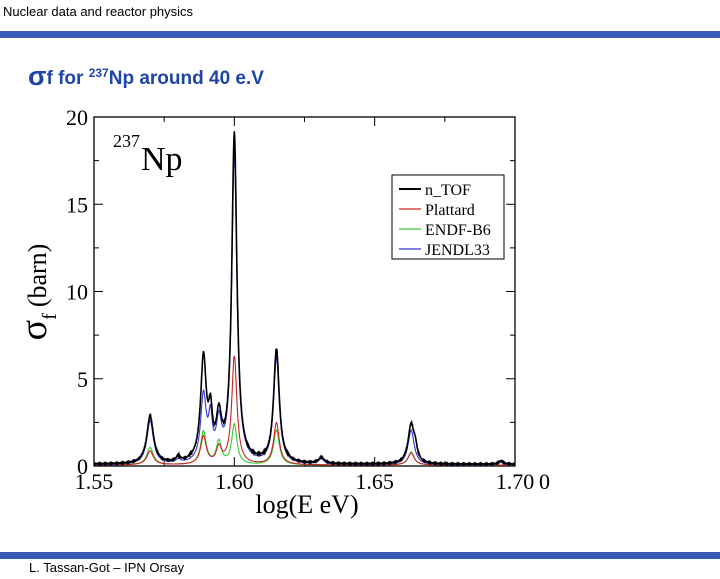 The width and height of the screenshot is (720, 579). I want to click on x-tick-label: 1.65, so click(374, 481).